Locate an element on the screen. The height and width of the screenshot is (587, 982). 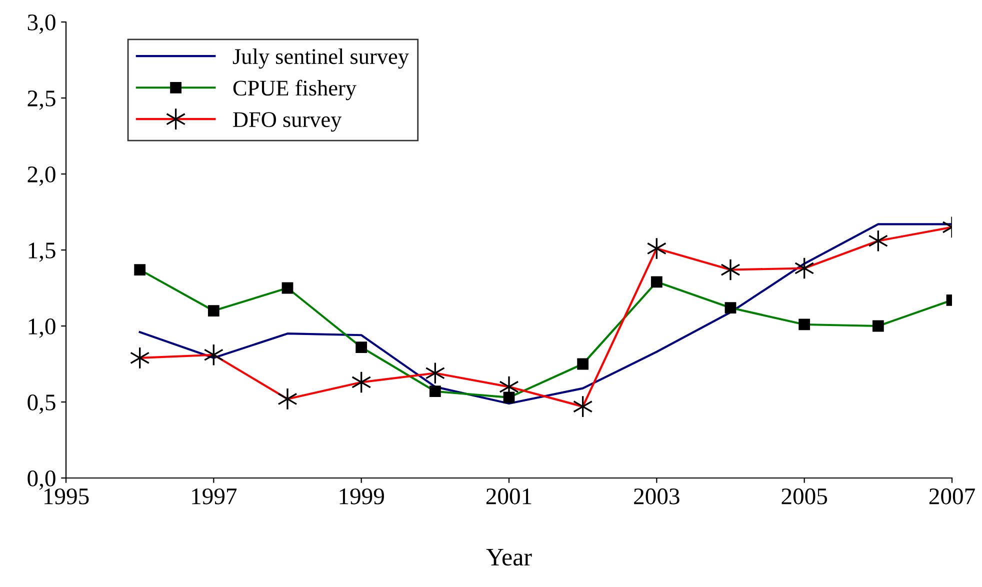
y-tick-label: 3,0 is located at coordinates (42, 24).